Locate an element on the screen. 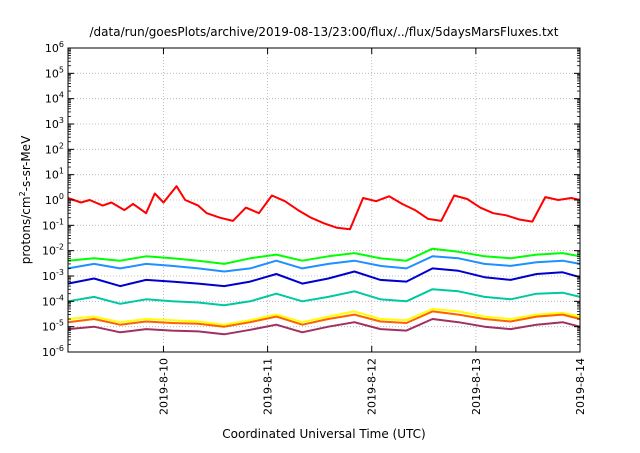  y-tick-exp: 6 is located at coordinates (61, 44).